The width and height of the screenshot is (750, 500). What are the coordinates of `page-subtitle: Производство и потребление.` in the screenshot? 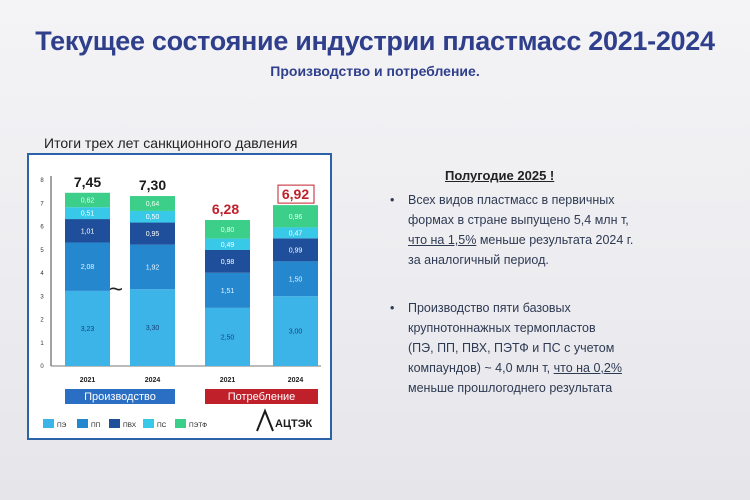 It's located at (375, 71).